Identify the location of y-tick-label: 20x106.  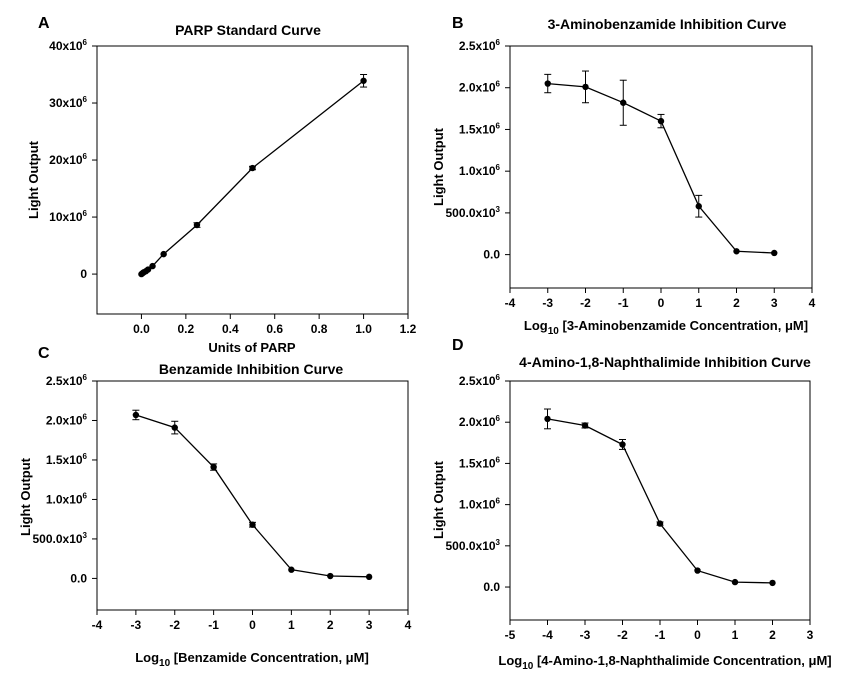
(68, 159).